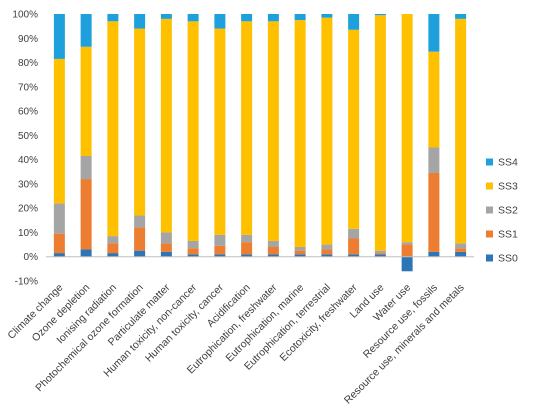  Describe the element at coordinates (28, 39) in the screenshot. I see `y-tick-label: 90%` at that location.